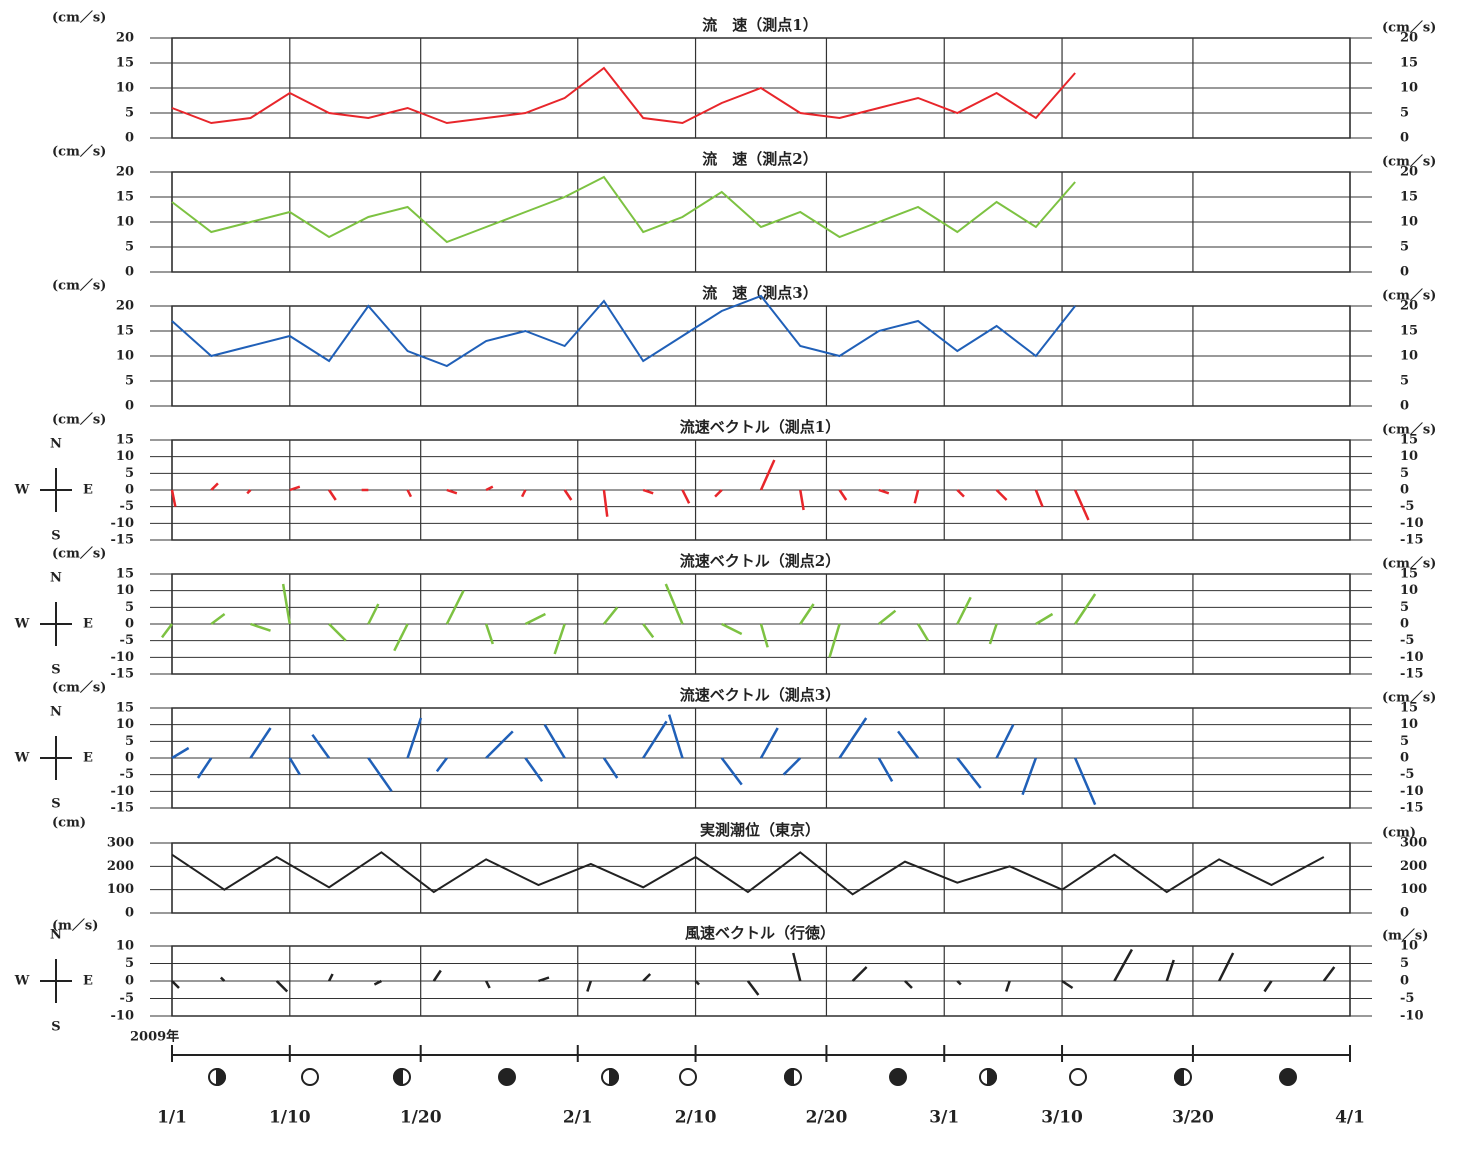 The width and height of the screenshot is (1480, 1151). I want to click on panel-title: 流 速（測点3）, so click(759, 293).